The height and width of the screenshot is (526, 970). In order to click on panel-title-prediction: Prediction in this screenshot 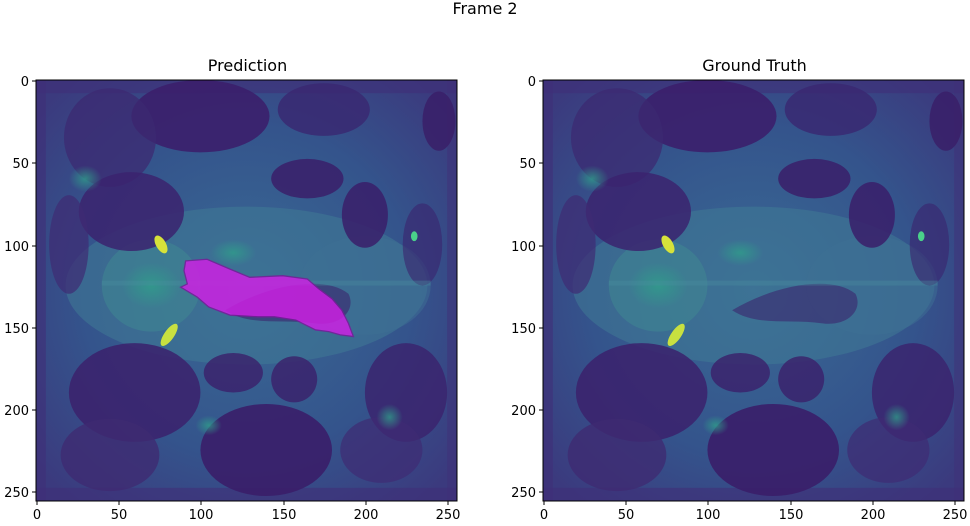, I will do `click(247, 65)`.